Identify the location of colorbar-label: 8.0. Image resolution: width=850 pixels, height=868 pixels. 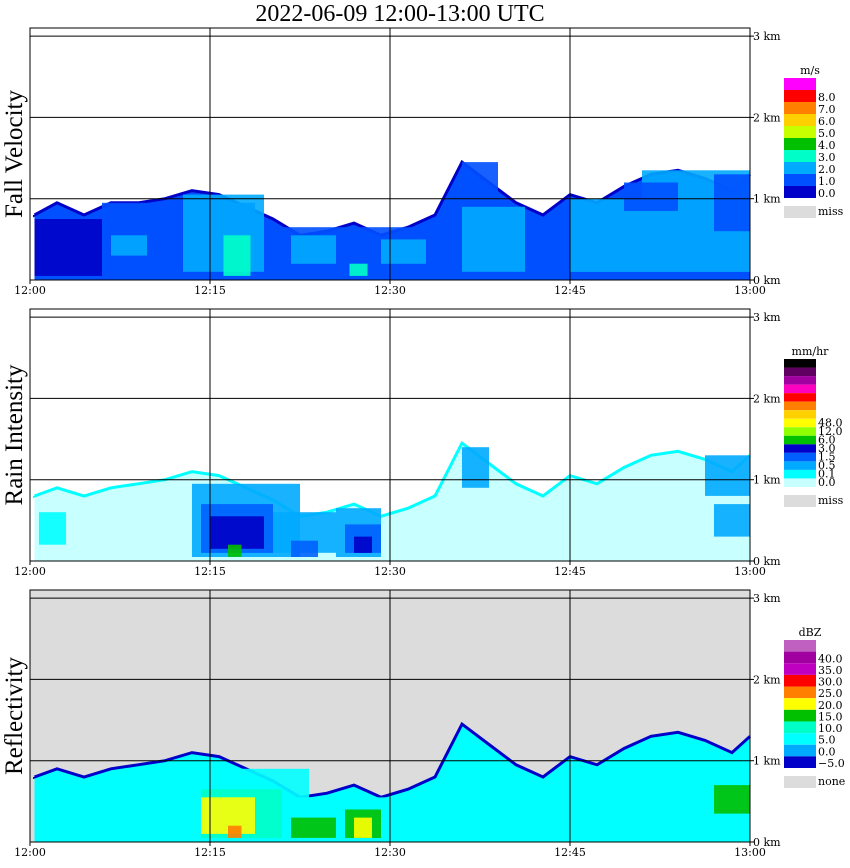
(827, 97).